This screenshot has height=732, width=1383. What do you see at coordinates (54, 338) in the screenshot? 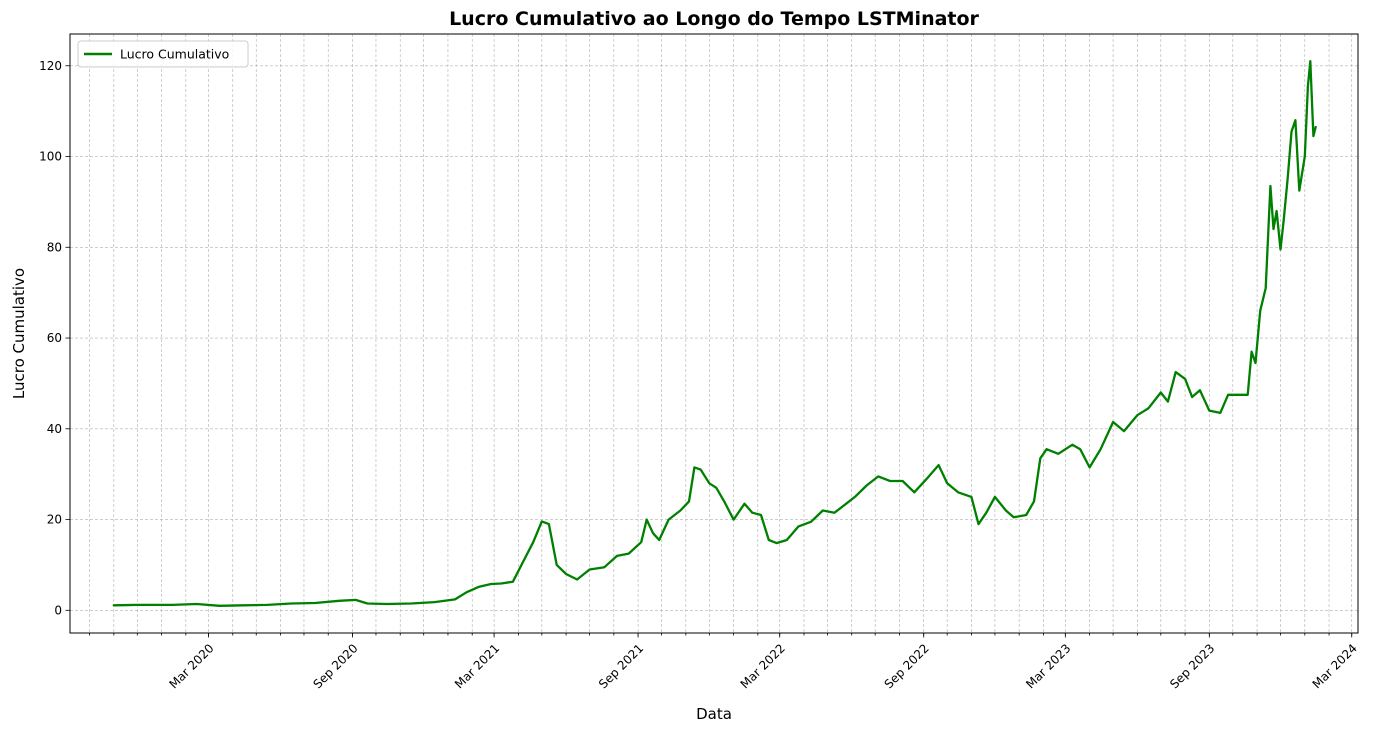
I see `y-tick-label: 60` at bounding box center [54, 338].